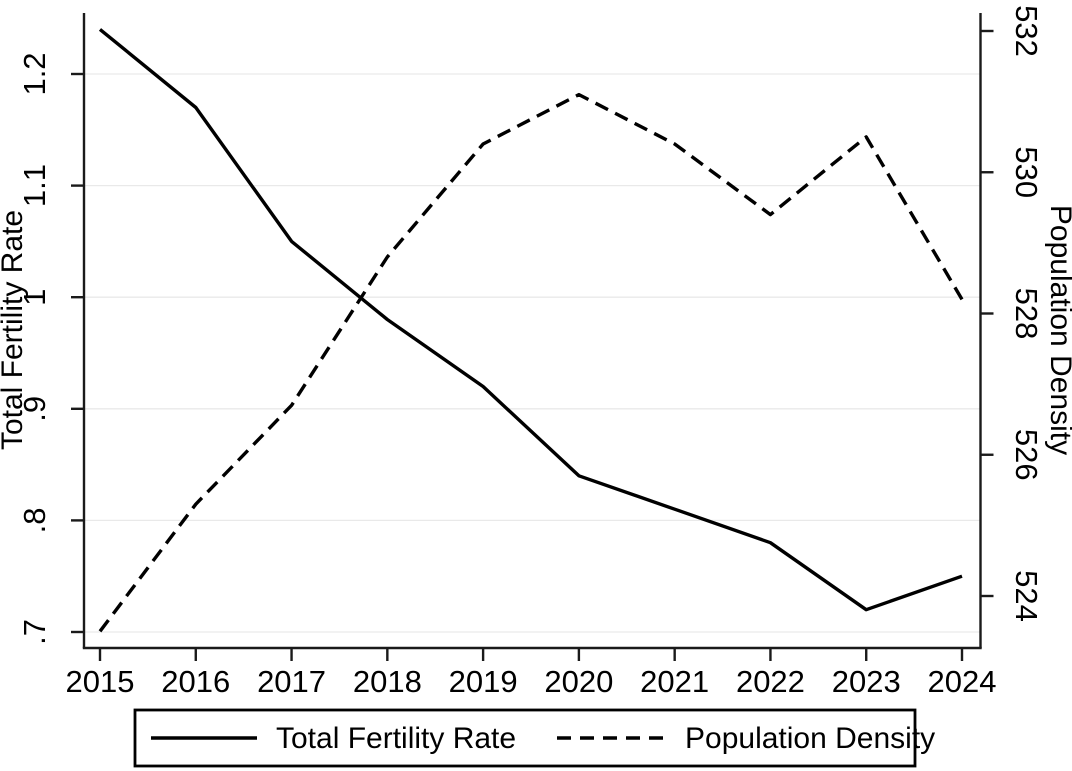 The image size is (1072, 771). Describe the element at coordinates (291, 681) in the screenshot. I see `x-tick-label: 2017` at that location.